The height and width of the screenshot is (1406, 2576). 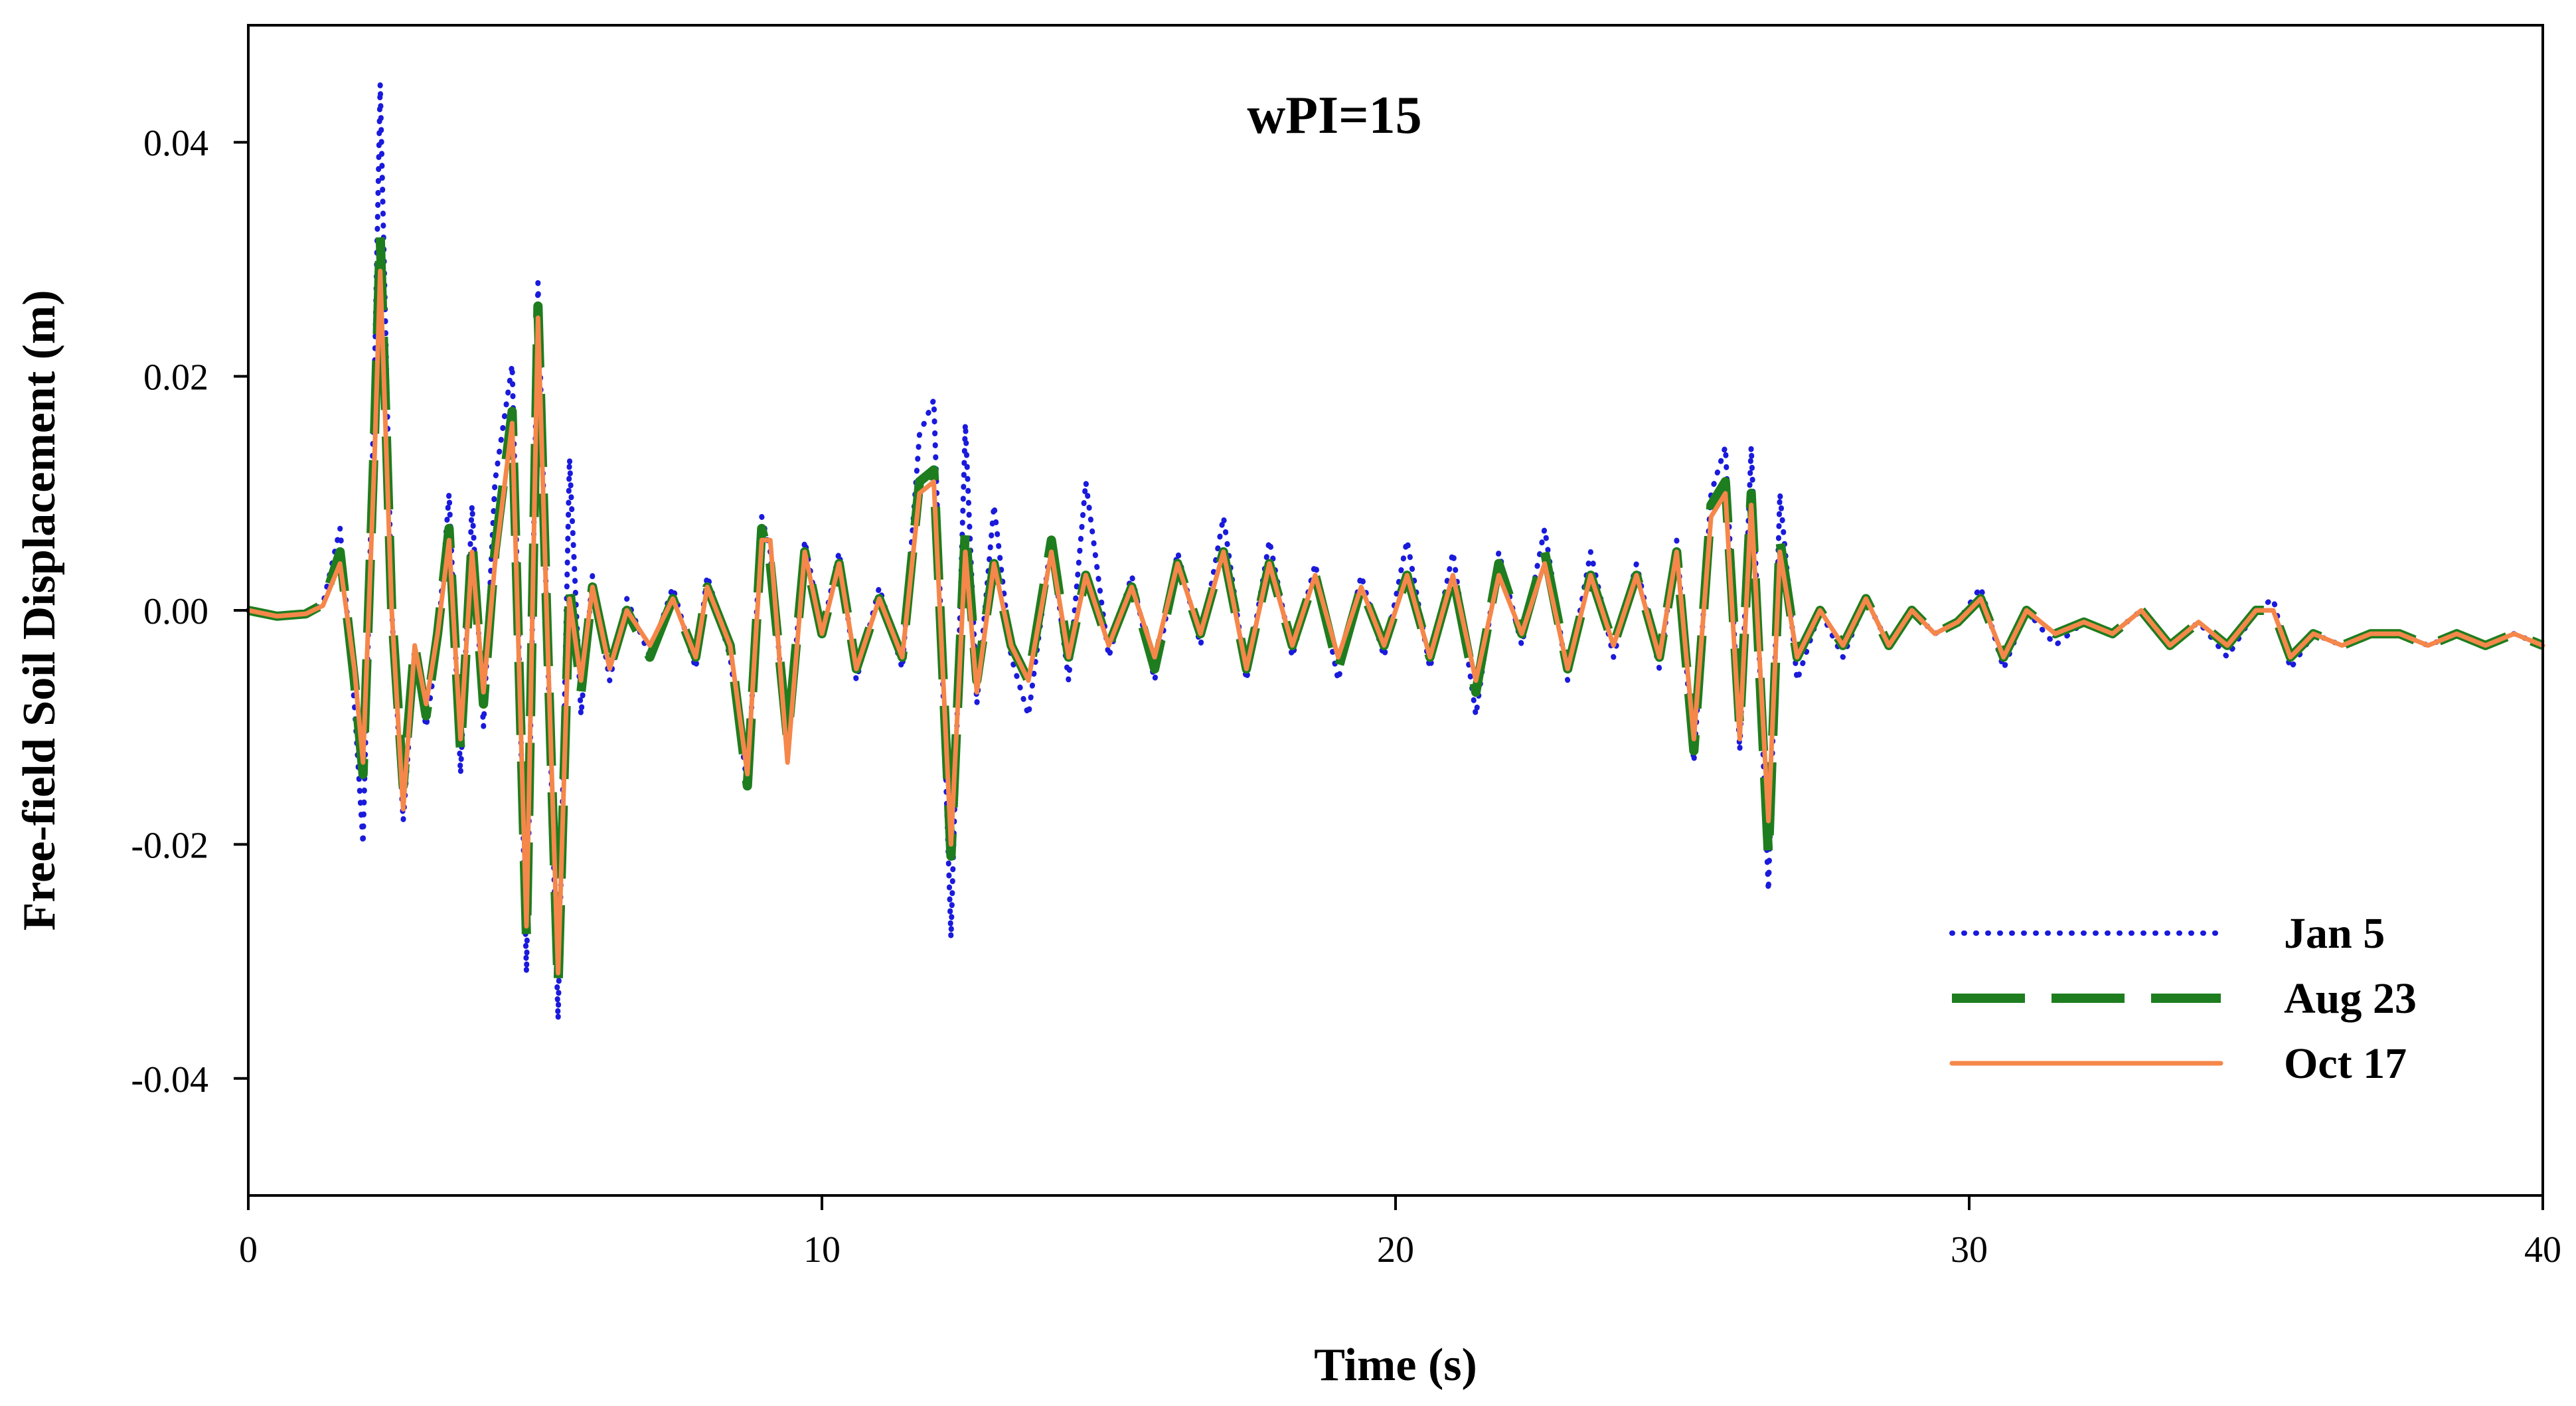 I want to click on x-tick-label: 0, so click(x=248, y=1250).